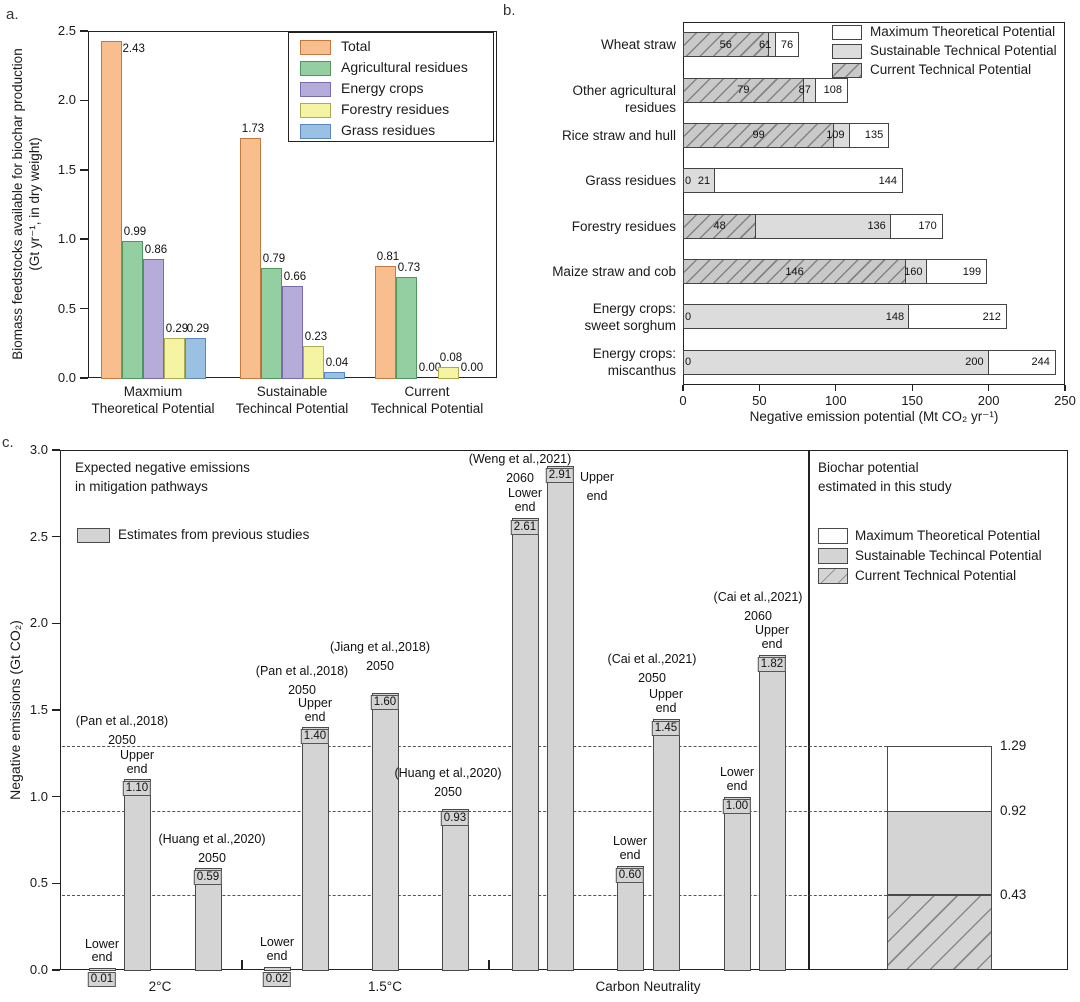 This screenshot has width=1080, height=1002. I want to click on value-sustainable: 148, so click(895, 316).